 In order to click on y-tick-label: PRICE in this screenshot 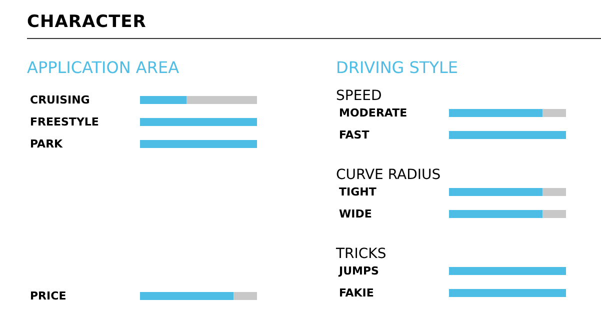, I will do `click(48, 296)`.